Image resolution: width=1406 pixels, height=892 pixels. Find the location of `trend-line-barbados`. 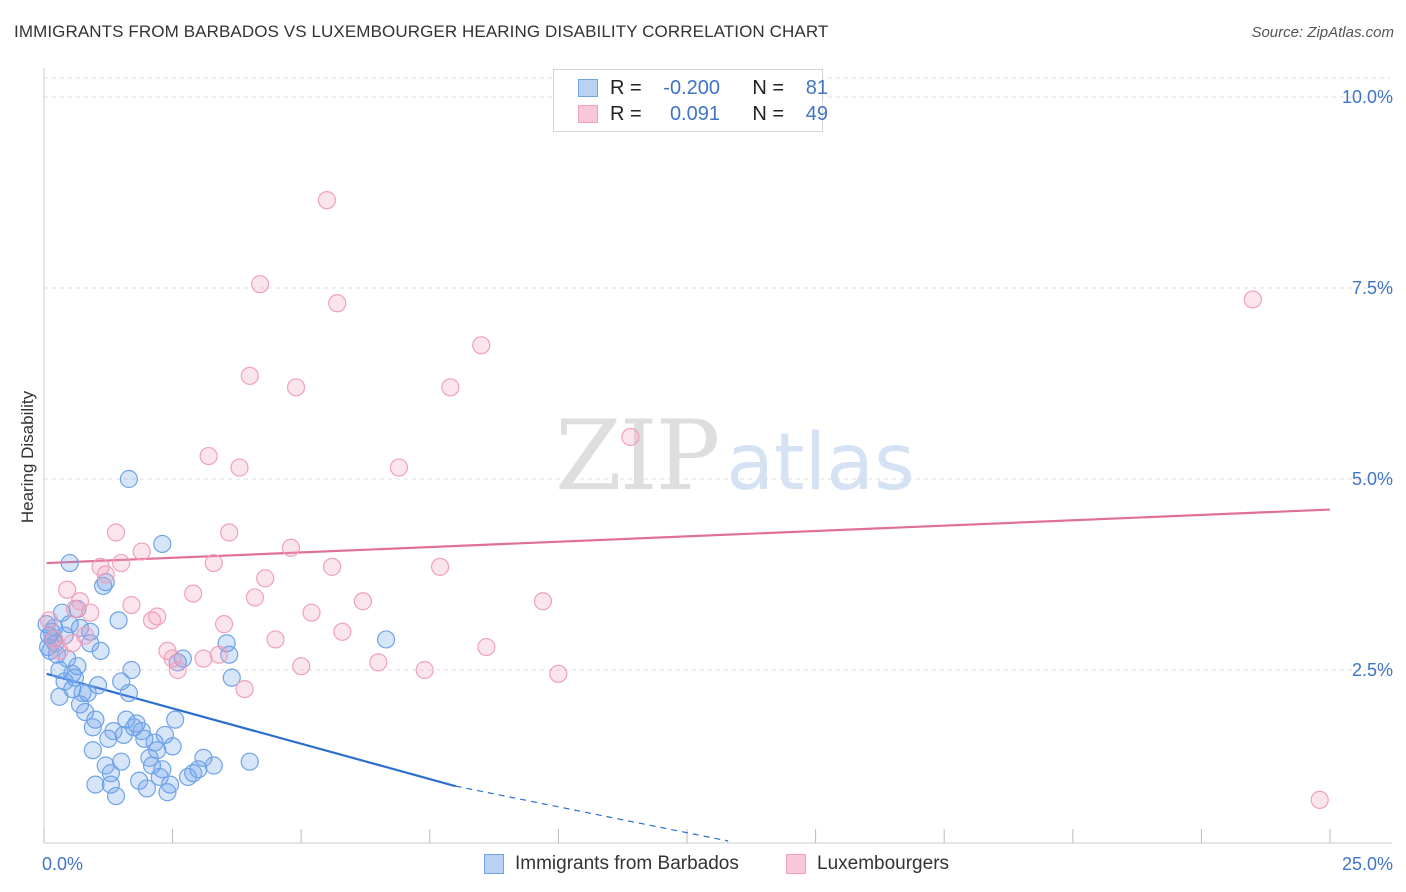

trend-line-barbados is located at coordinates (251, 730).